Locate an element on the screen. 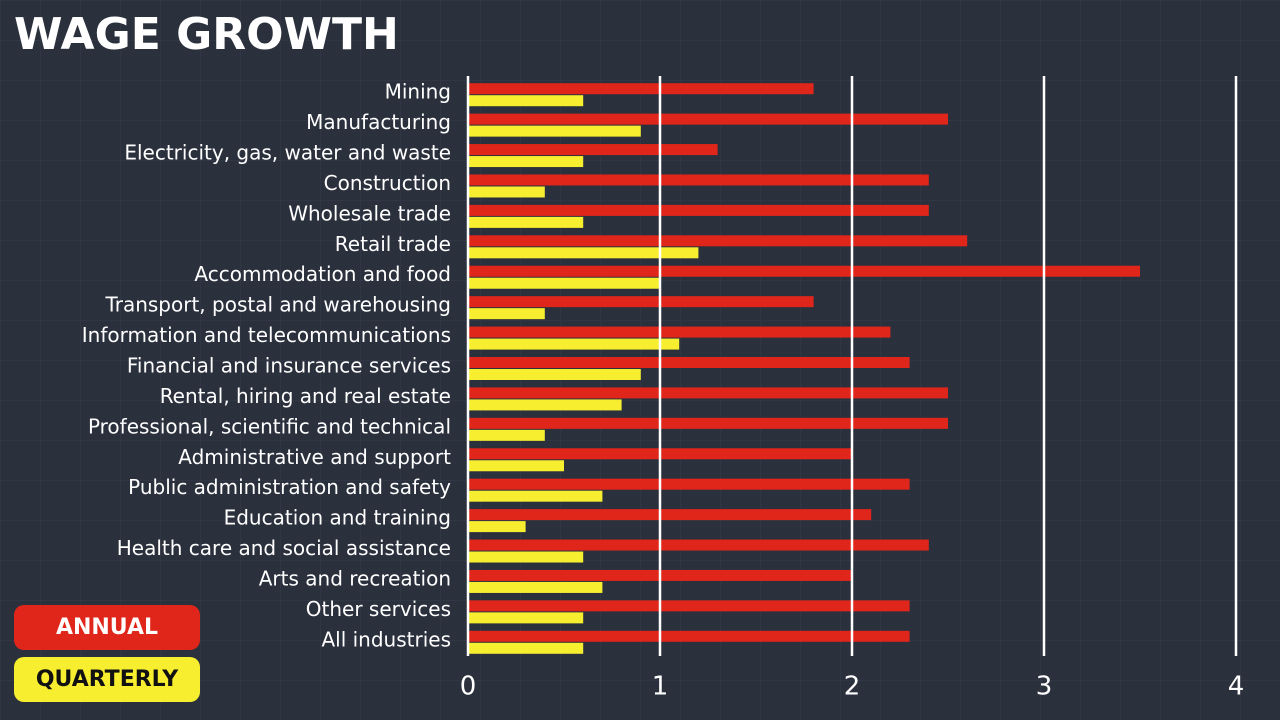  y-tick-label: Other services is located at coordinates (378, 609).